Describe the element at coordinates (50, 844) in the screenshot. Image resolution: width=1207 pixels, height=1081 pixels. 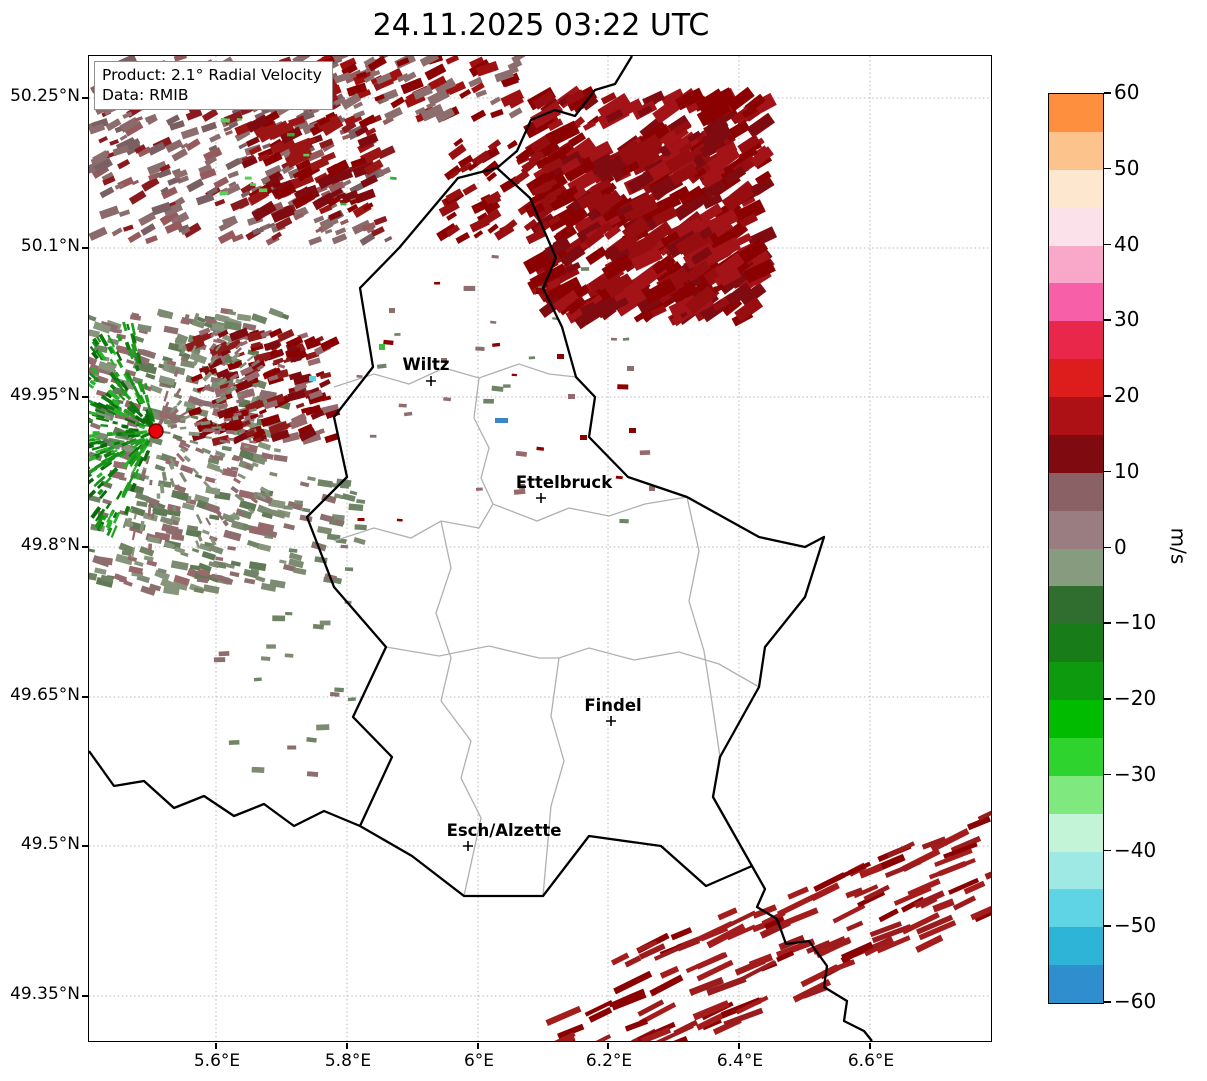
I see `y-tick-label: 49.5°N` at that location.